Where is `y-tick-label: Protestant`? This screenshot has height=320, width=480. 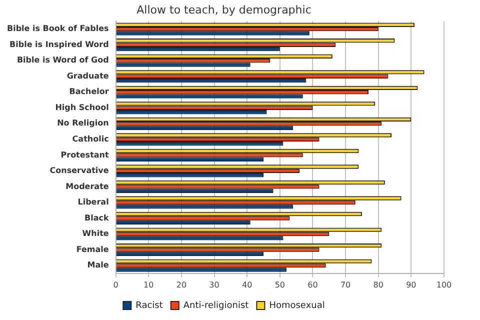 y-tick-label: Protestant is located at coordinates (84, 155).